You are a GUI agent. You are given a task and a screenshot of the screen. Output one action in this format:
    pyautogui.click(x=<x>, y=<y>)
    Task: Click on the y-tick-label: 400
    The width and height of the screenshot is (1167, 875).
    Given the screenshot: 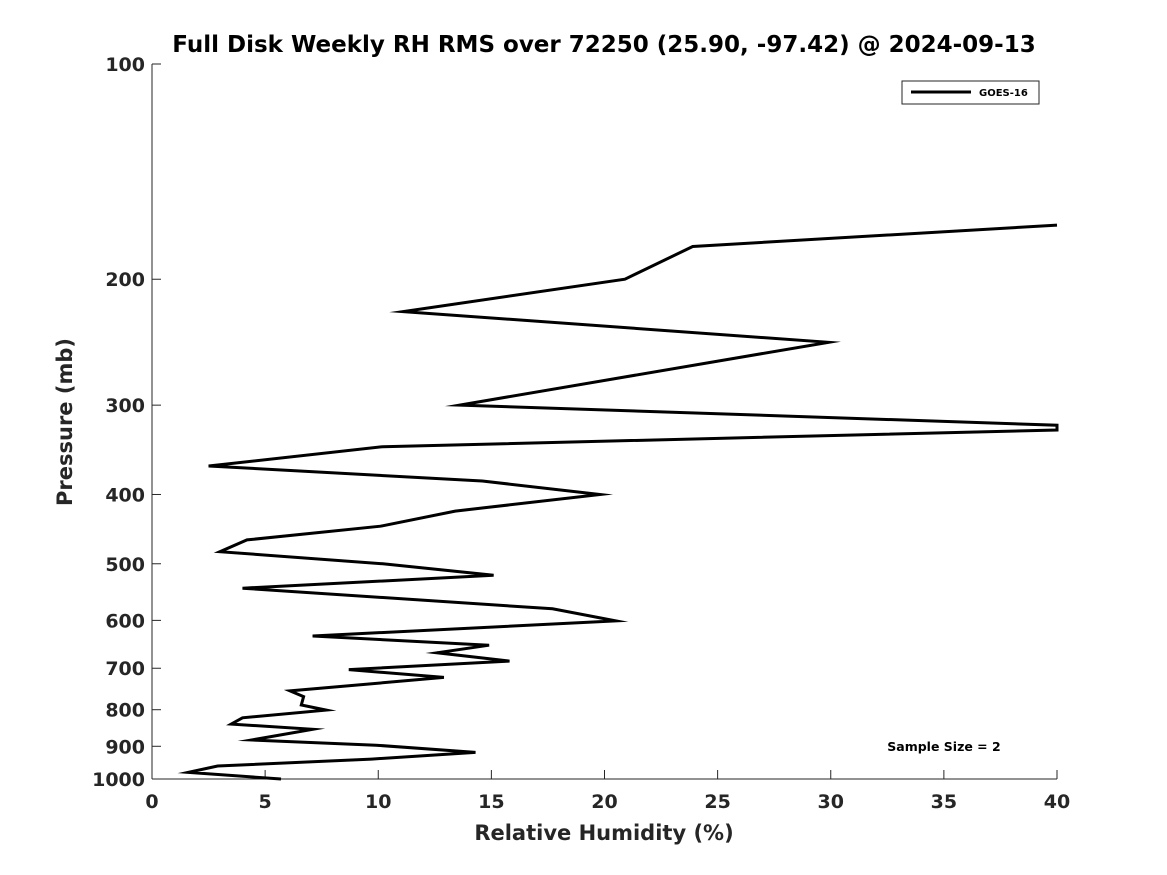 What is the action you would take?
    pyautogui.click(x=125, y=495)
    